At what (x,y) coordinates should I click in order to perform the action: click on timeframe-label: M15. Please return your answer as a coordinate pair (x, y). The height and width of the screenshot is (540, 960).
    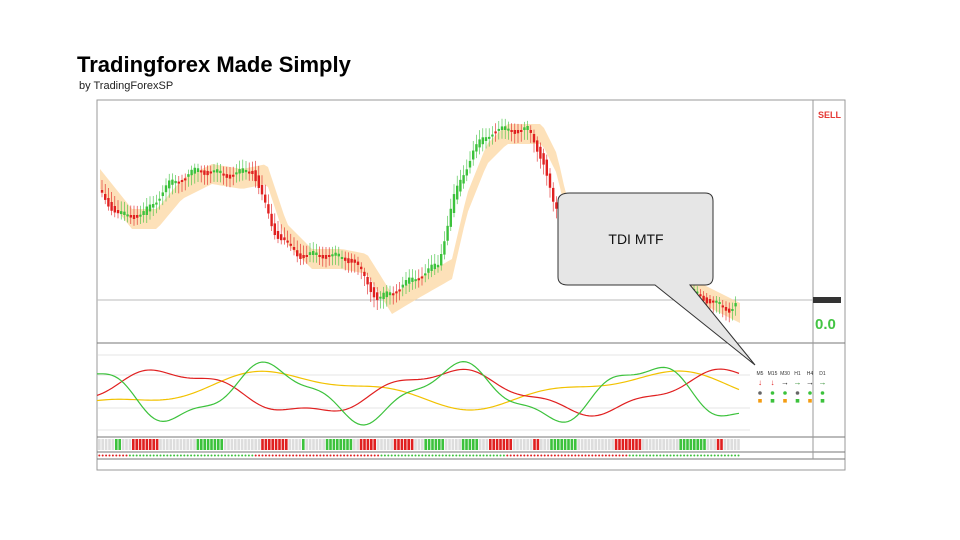
    Looking at the image, I should click on (773, 374).